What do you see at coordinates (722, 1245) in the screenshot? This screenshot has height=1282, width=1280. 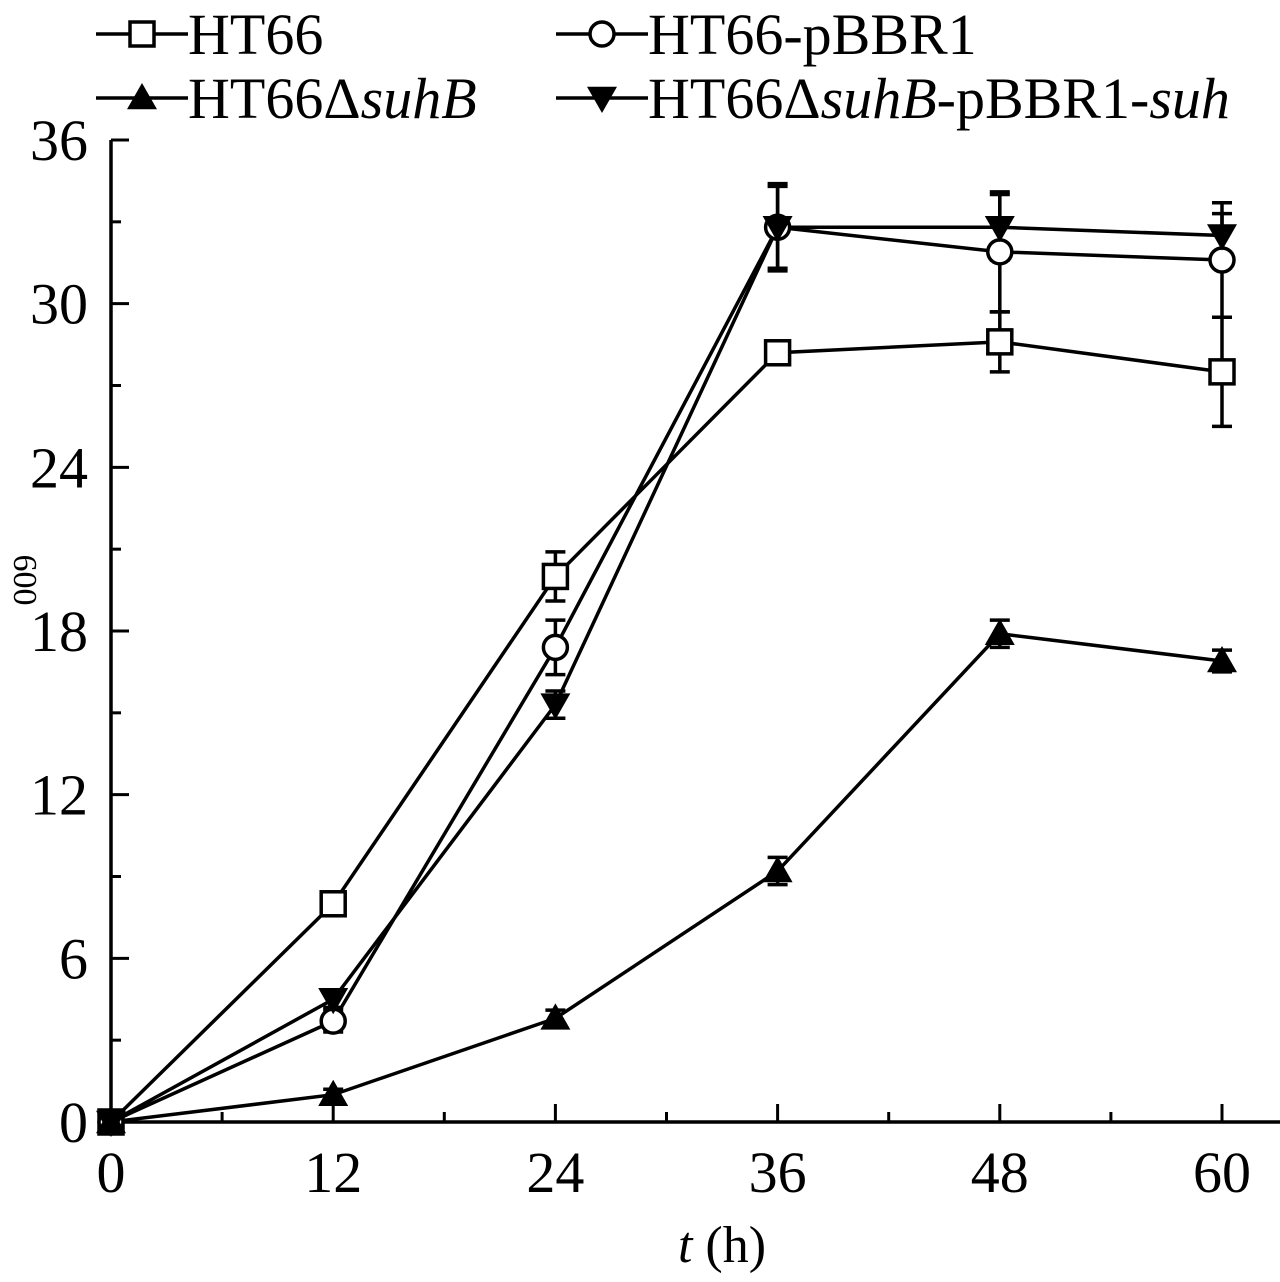 I see `x-axis-label: t (h)` at bounding box center [722, 1245].